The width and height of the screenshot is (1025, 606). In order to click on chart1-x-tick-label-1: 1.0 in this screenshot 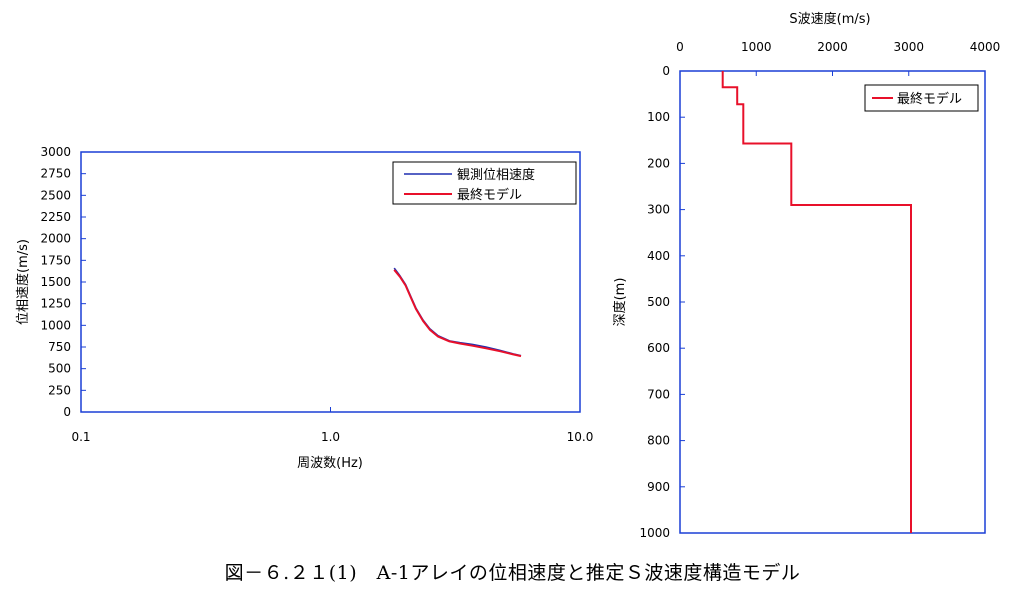, I will do `click(330, 437)`.